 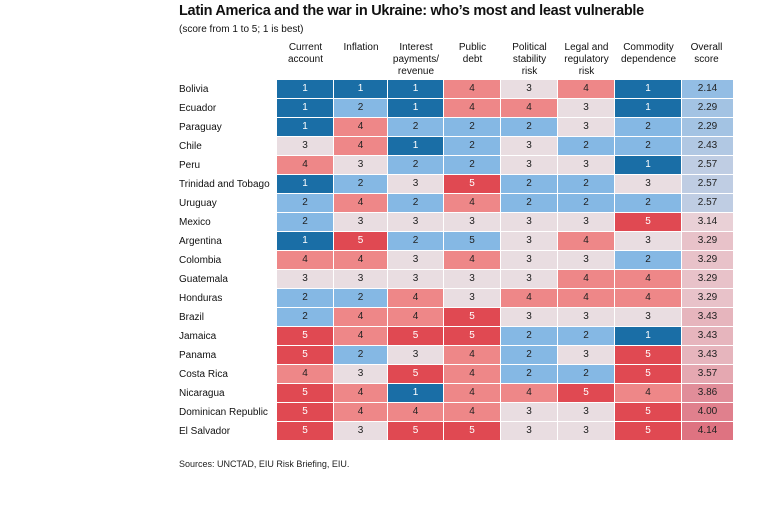 What do you see at coordinates (472, 53) in the screenshot?
I see `column-header: Public debt` at bounding box center [472, 53].